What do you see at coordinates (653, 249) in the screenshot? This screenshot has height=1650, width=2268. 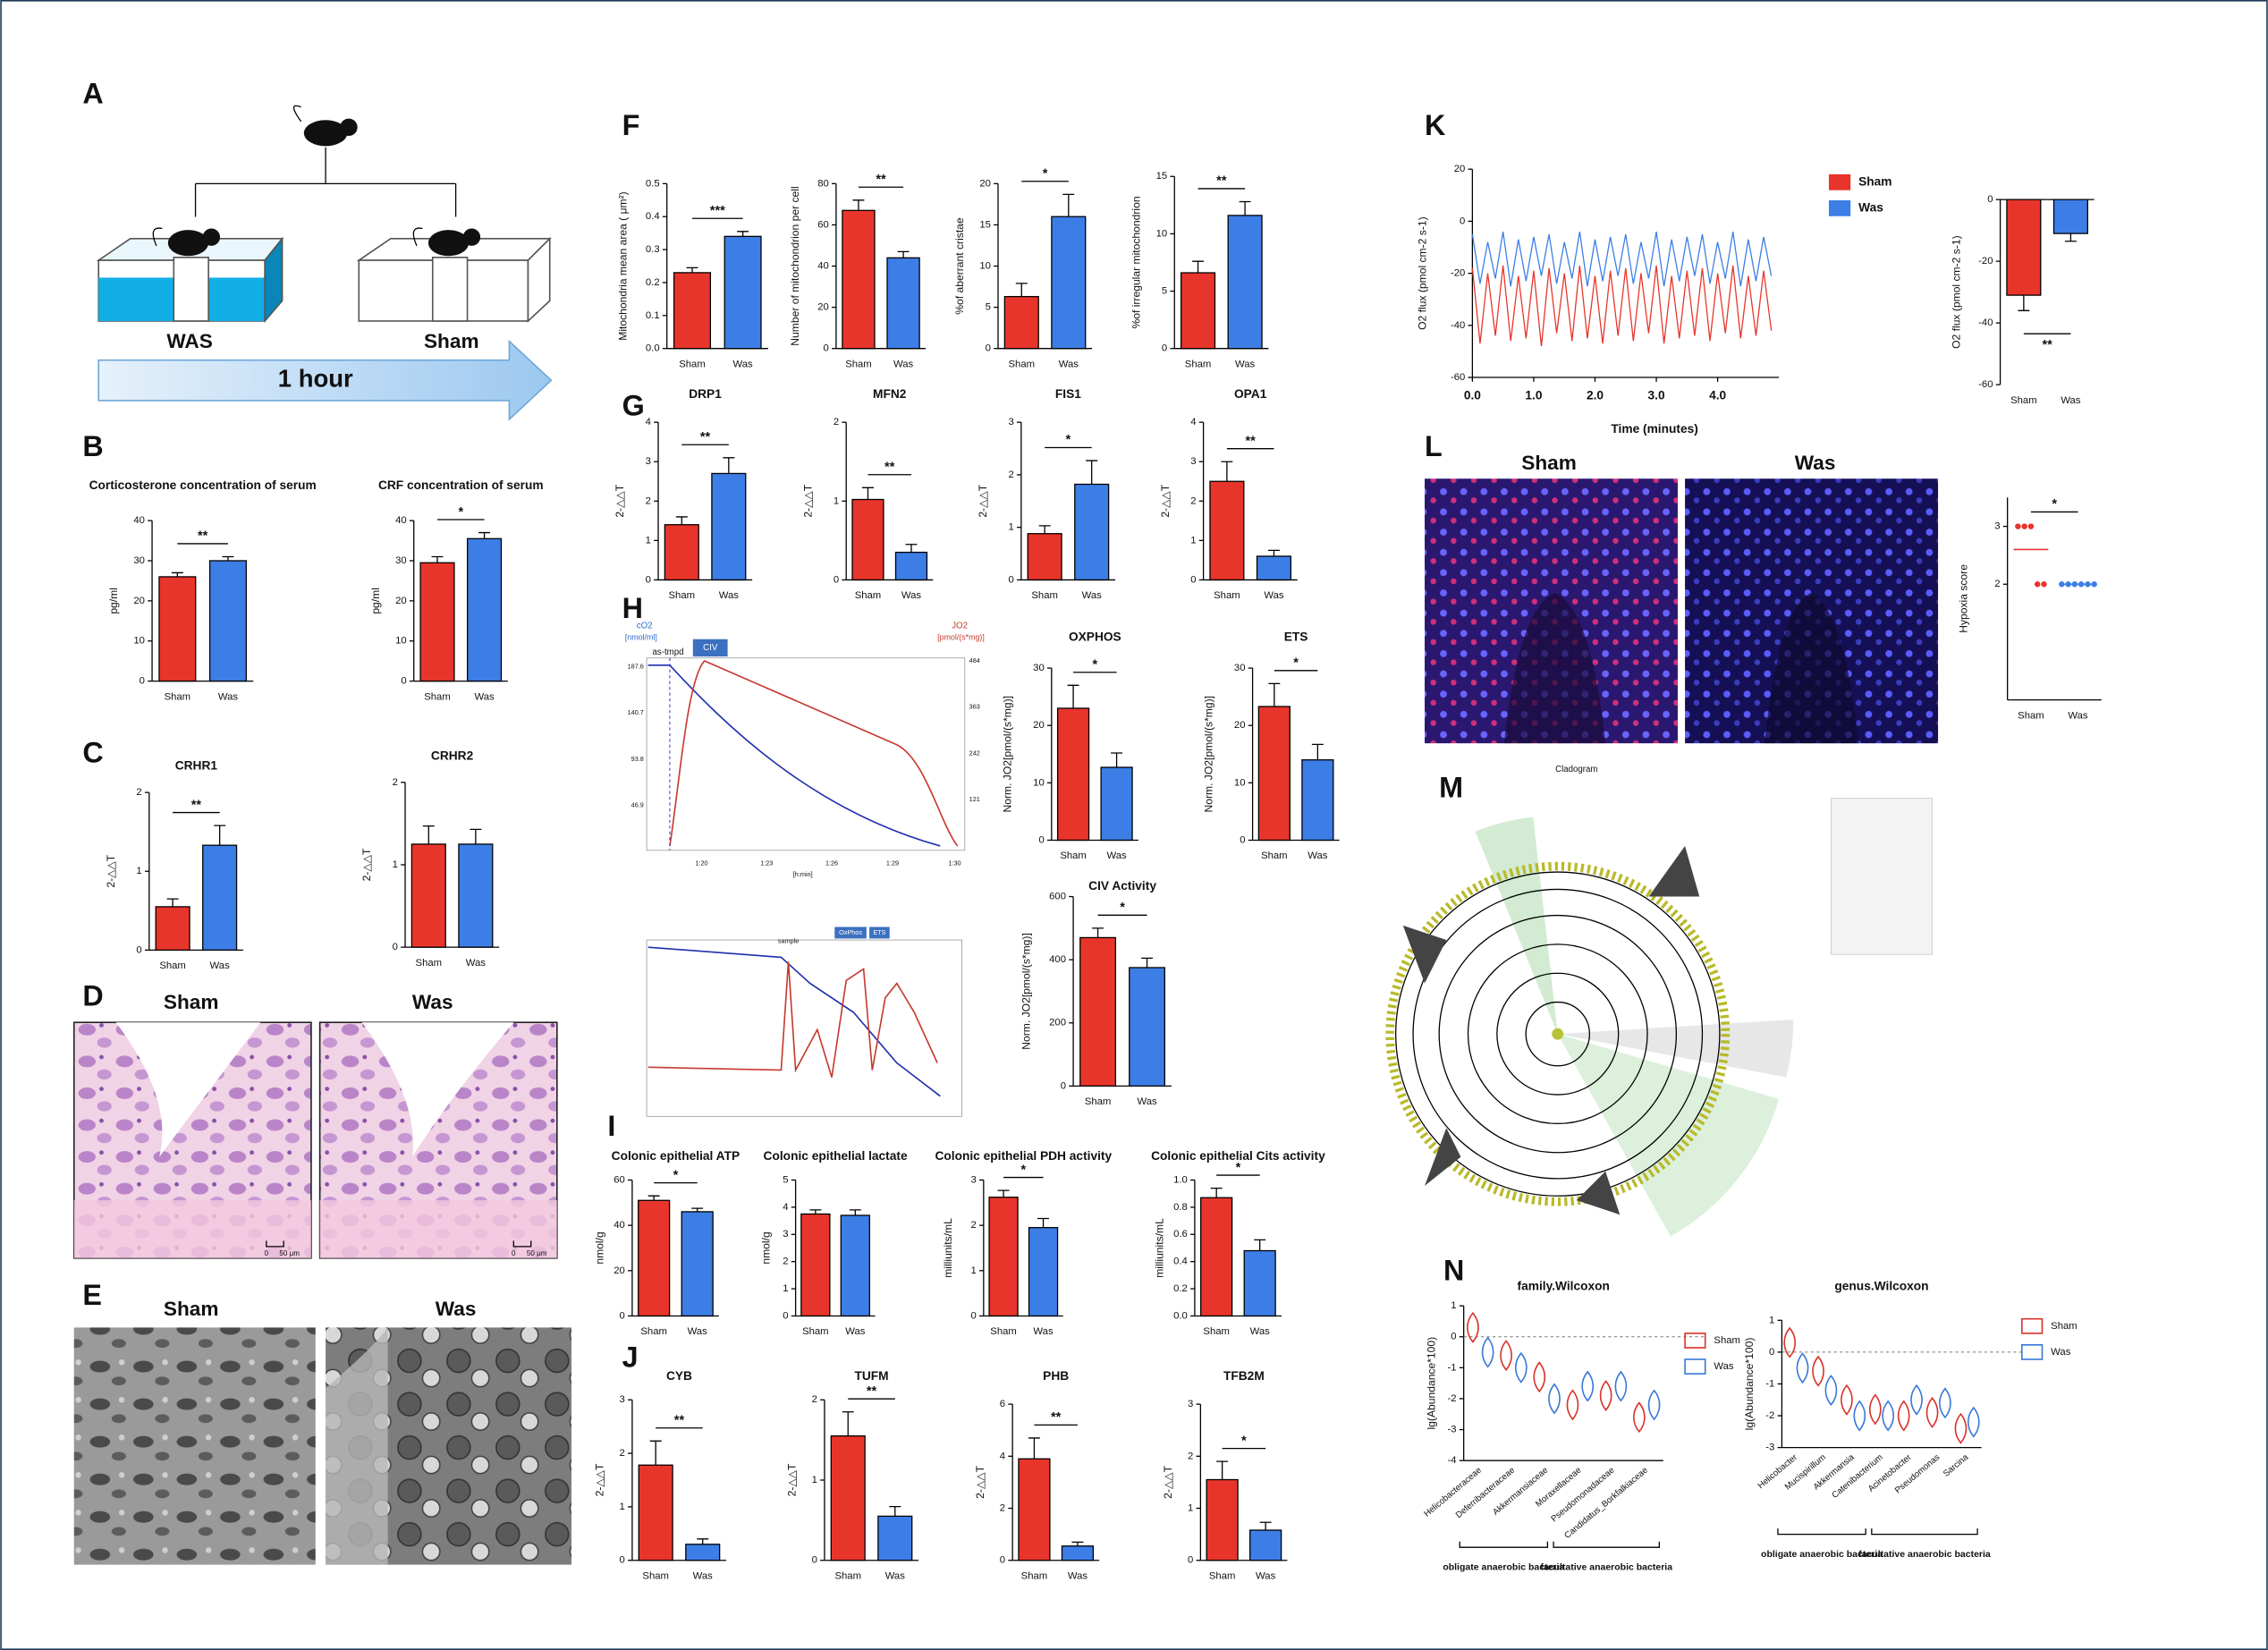 I see `y-tick-label: 0.3` at bounding box center [653, 249].